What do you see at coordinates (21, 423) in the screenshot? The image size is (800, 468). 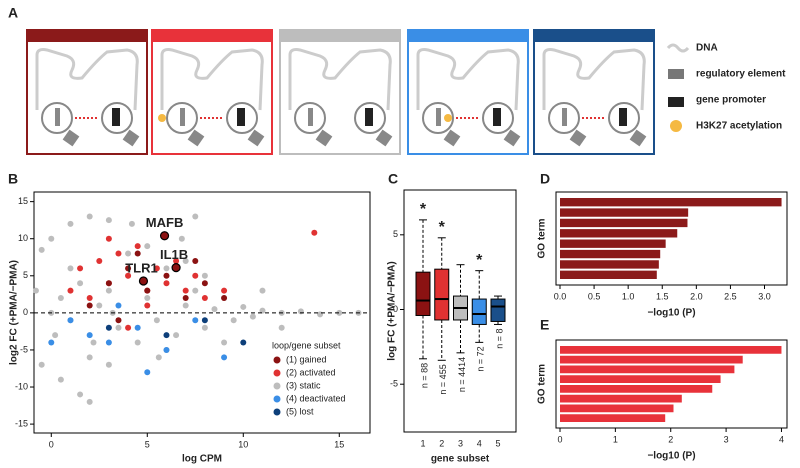 I see `y-tick-label: -15` at bounding box center [21, 423].